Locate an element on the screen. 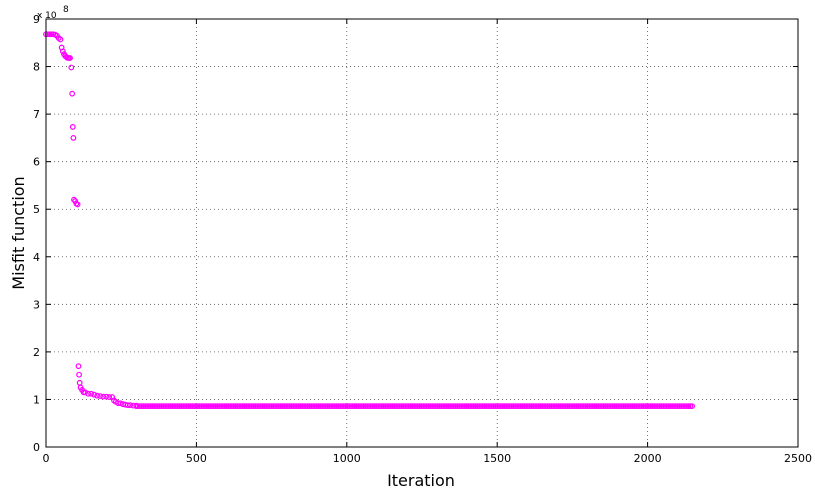  y-axis-label: Misfit function is located at coordinates (18, 232).